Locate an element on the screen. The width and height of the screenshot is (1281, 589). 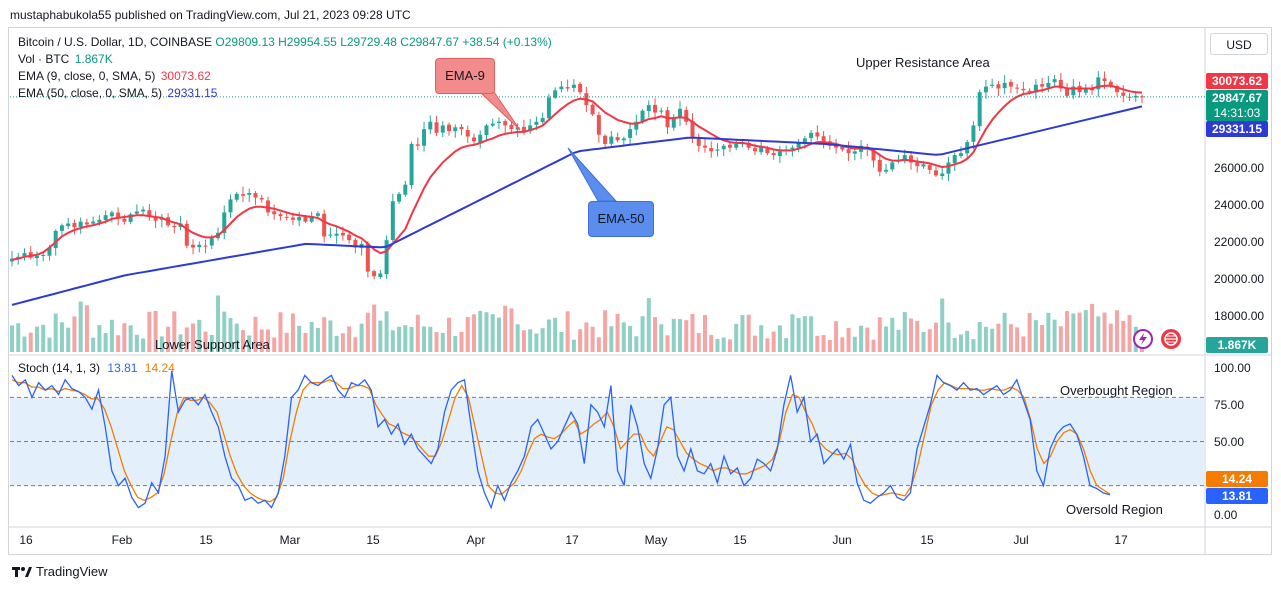
volume-value: 1.867K is located at coordinates (93, 59).